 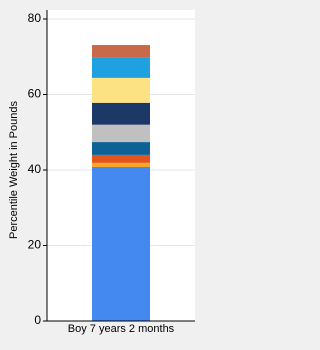 I want to click on y-axis-label: Percentile Weight in Pounds, so click(x=14, y=170).